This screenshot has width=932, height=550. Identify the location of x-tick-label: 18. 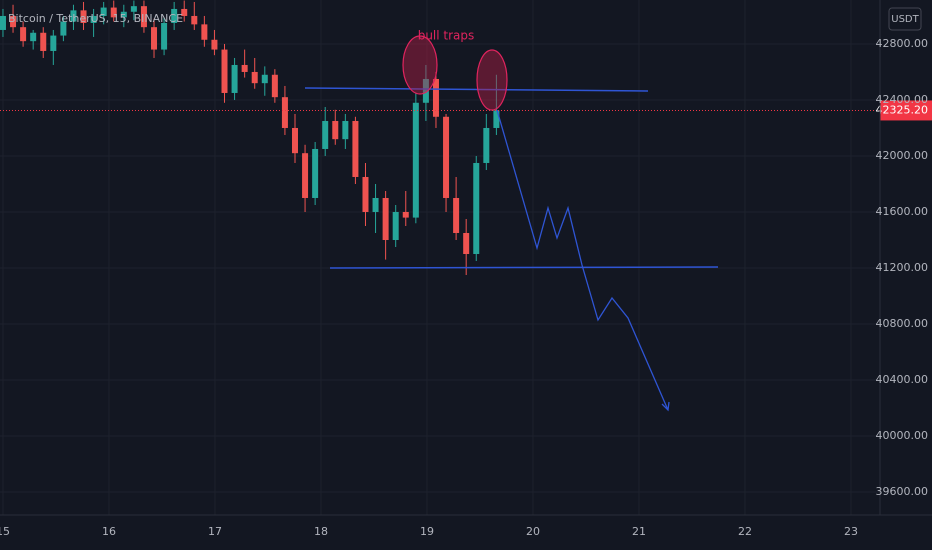
(321, 531).